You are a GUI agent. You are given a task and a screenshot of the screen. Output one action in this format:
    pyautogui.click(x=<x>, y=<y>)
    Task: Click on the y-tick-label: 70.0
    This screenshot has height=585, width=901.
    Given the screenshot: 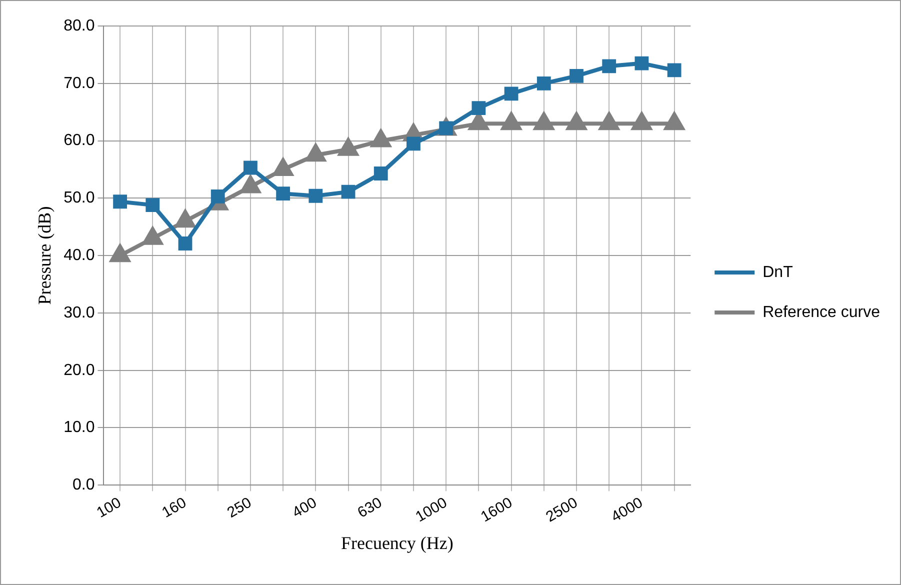 What is the action you would take?
    pyautogui.click(x=79, y=83)
    